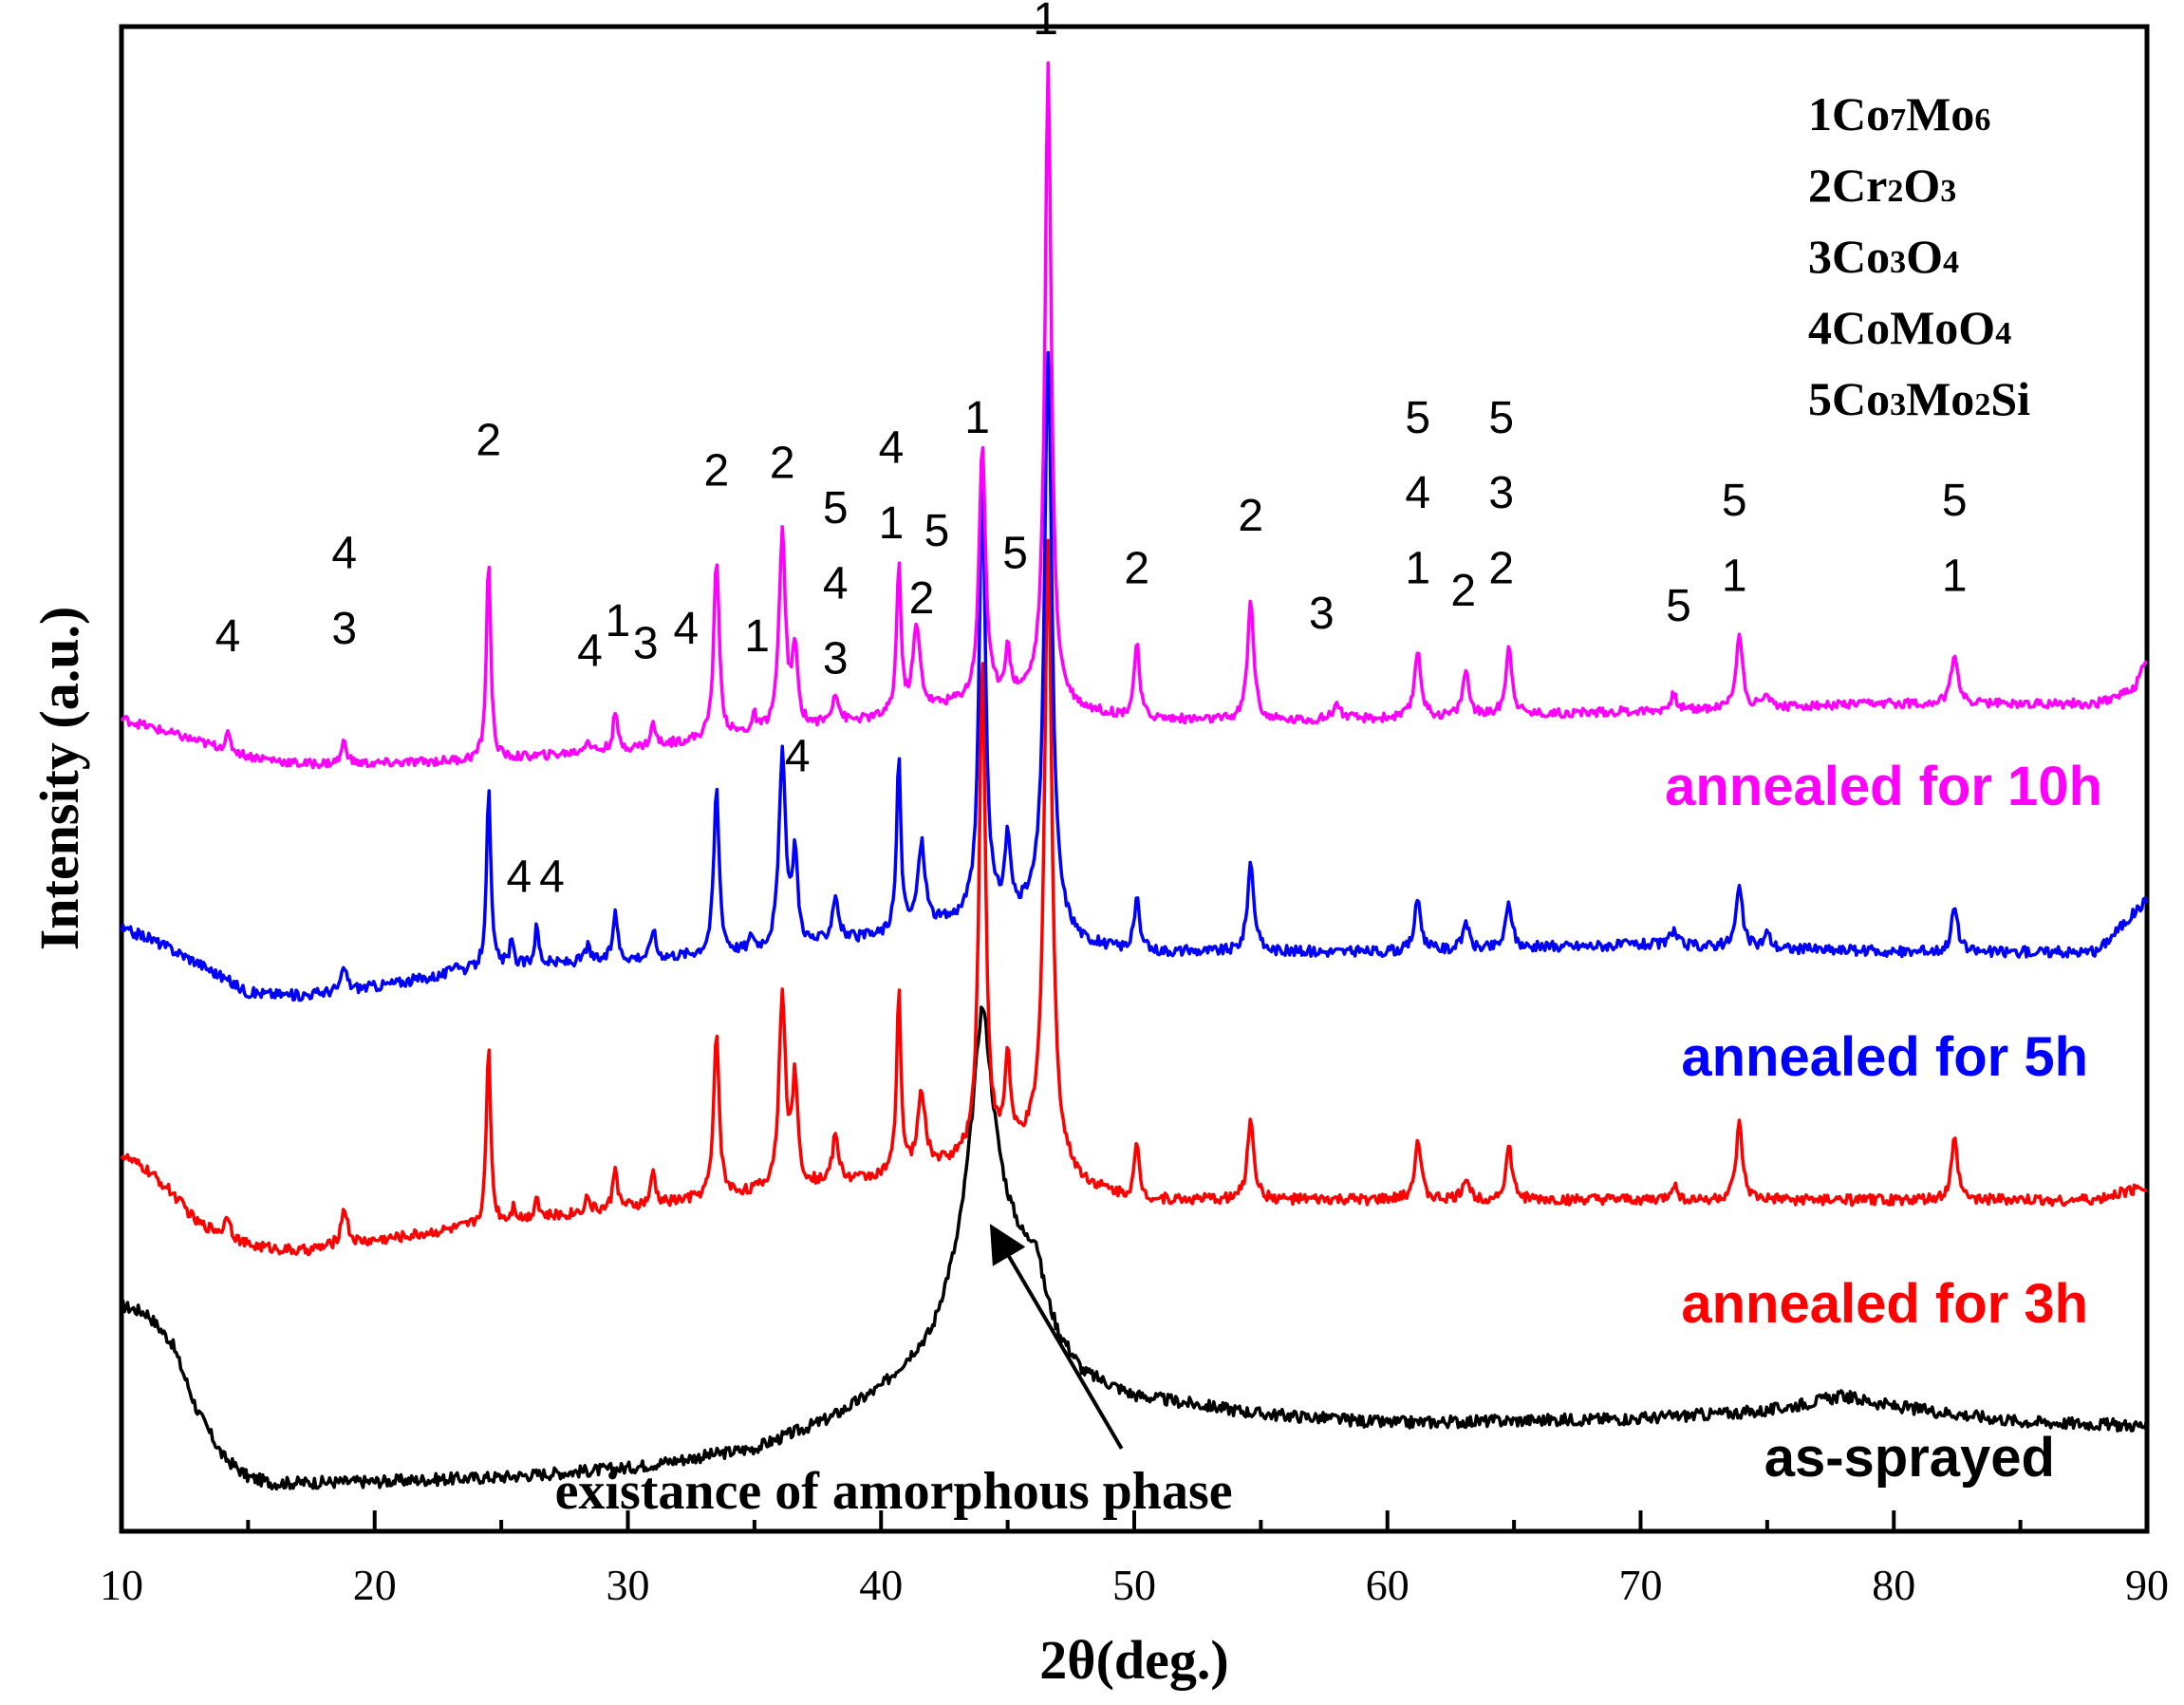 Image resolution: width=2184 pixels, height=1705 pixels. What do you see at coordinates (2147, 1585) in the screenshot?
I see `x-tick-label: 90` at bounding box center [2147, 1585].